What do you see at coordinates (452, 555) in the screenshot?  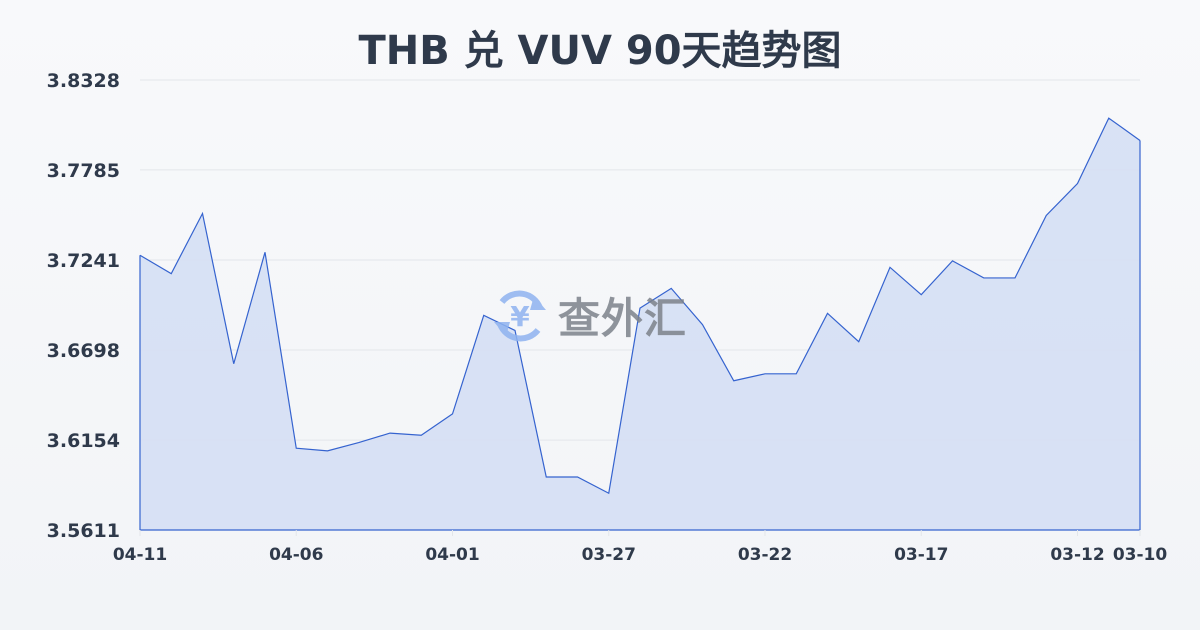 I see `x-tick-label: 04-01` at bounding box center [452, 555].